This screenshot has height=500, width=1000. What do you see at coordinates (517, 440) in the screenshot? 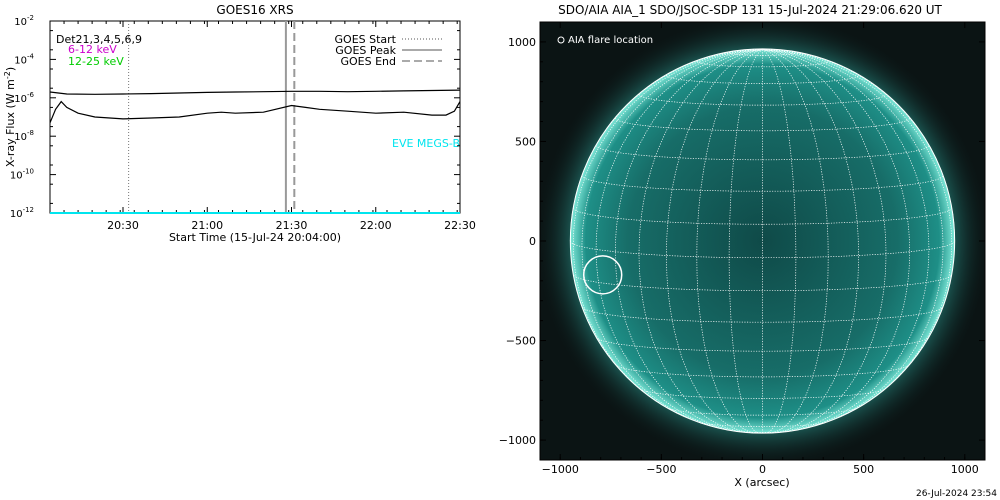
I see `aia-y-tick-label-4: −1000` at bounding box center [517, 440].